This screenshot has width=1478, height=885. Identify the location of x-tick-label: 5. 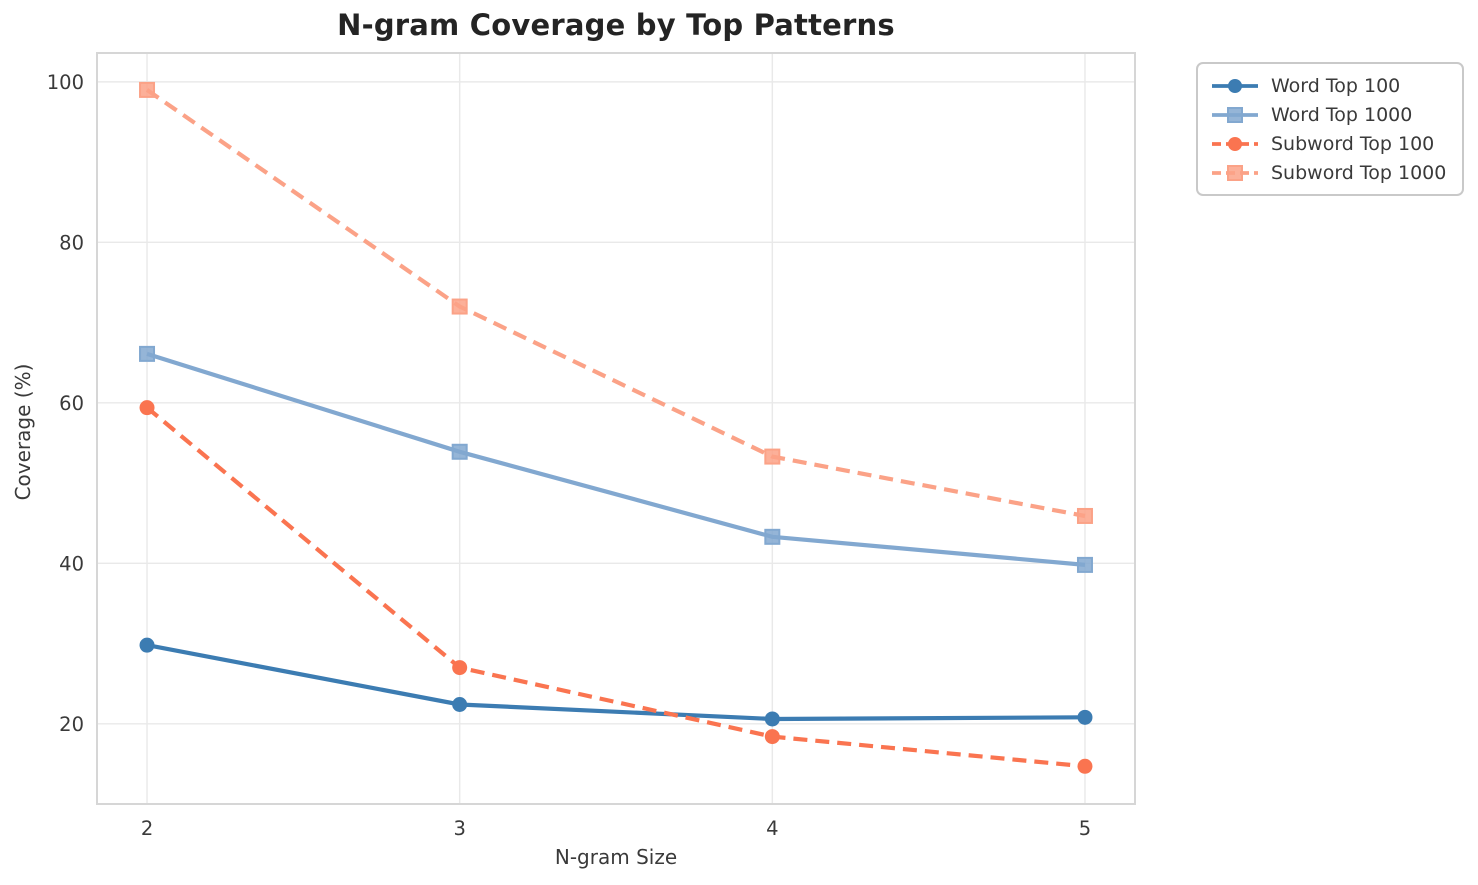
(1085, 828).